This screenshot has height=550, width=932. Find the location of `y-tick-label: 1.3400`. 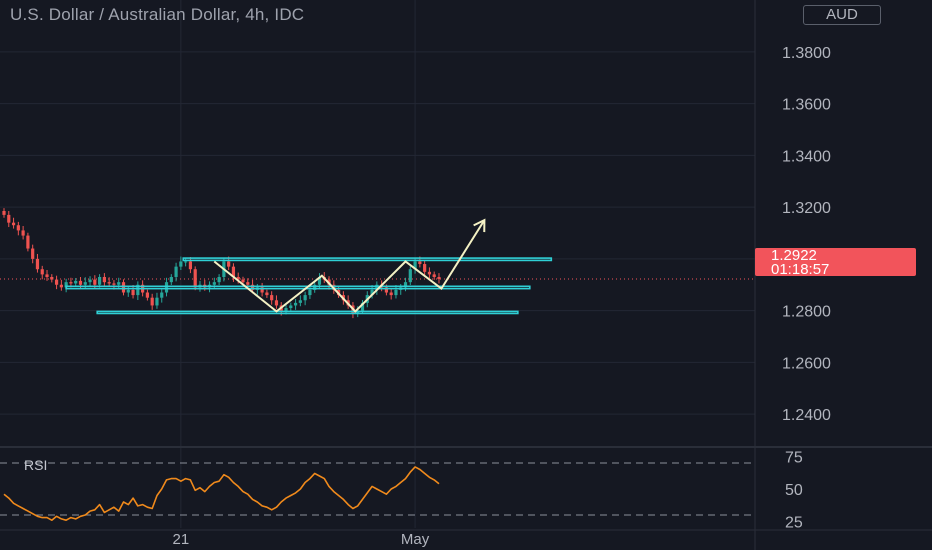

y-tick-label: 1.3400 is located at coordinates (806, 156).